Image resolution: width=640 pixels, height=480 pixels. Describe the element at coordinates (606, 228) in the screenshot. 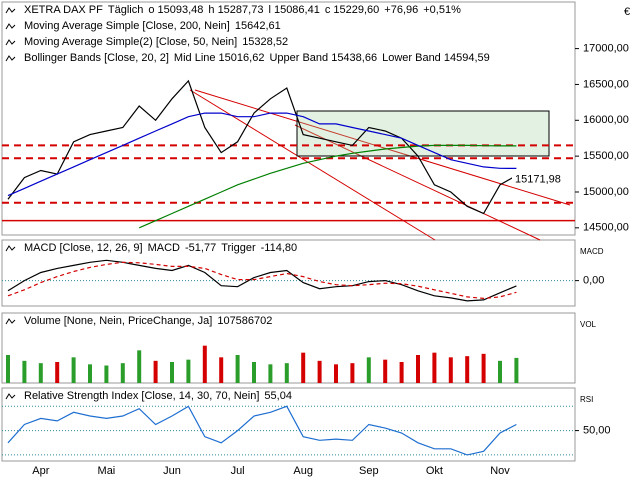

I see `y-tick-label: 14500,00` at that location.